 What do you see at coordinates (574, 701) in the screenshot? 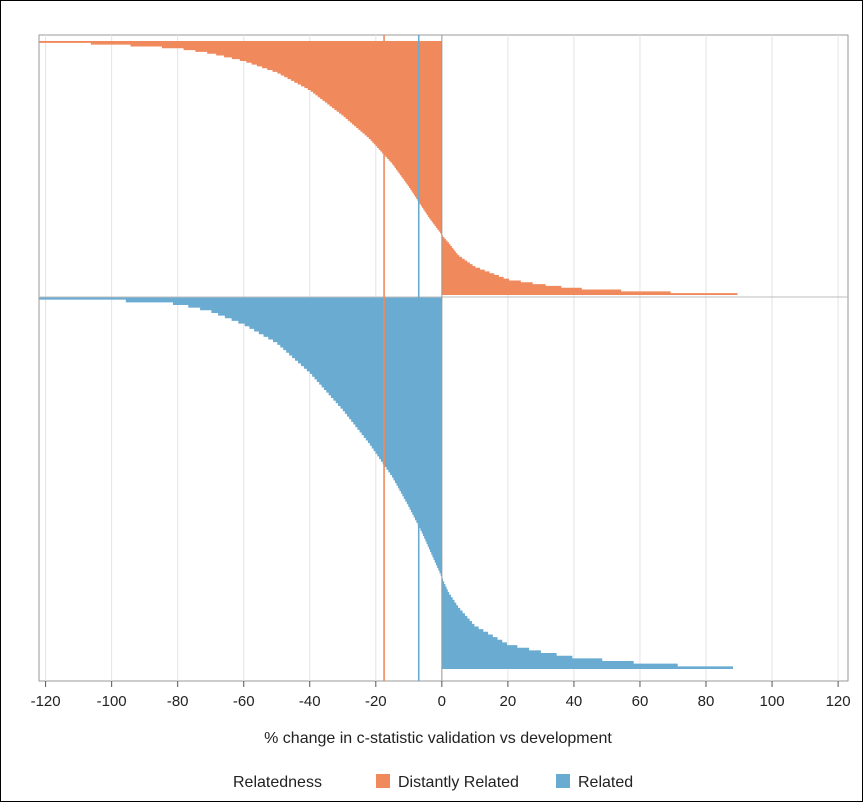
I see `x-tick-label: 40` at bounding box center [574, 701].